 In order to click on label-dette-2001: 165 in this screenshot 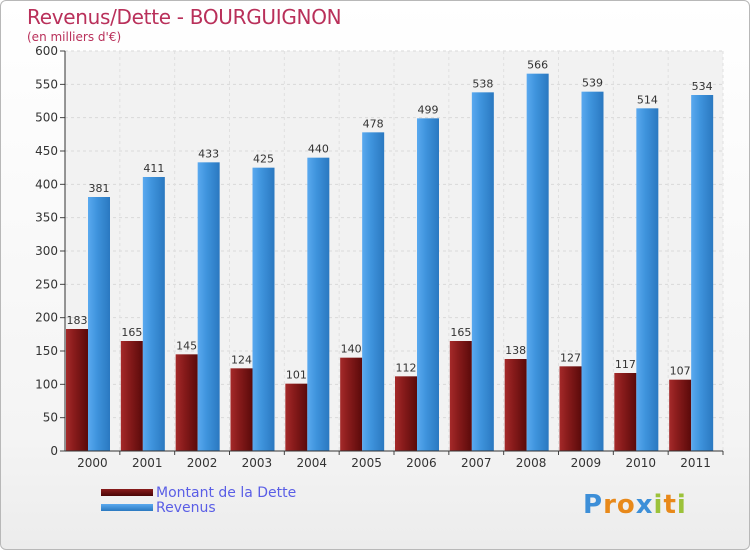, I will do `click(131, 332)`.